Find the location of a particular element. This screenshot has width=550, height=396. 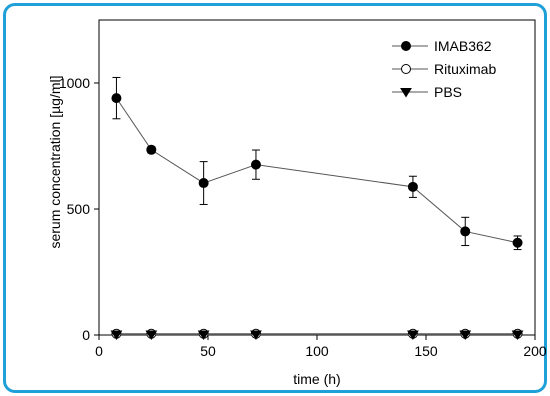

x-tick-label: 0 is located at coordinates (99, 351).